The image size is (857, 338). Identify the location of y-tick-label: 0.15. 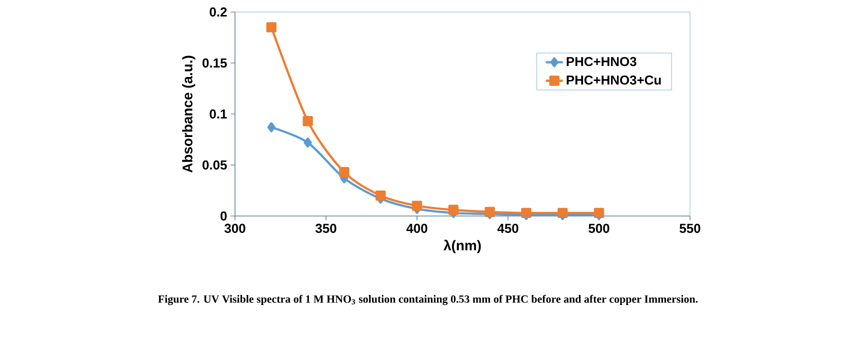
(214, 63).